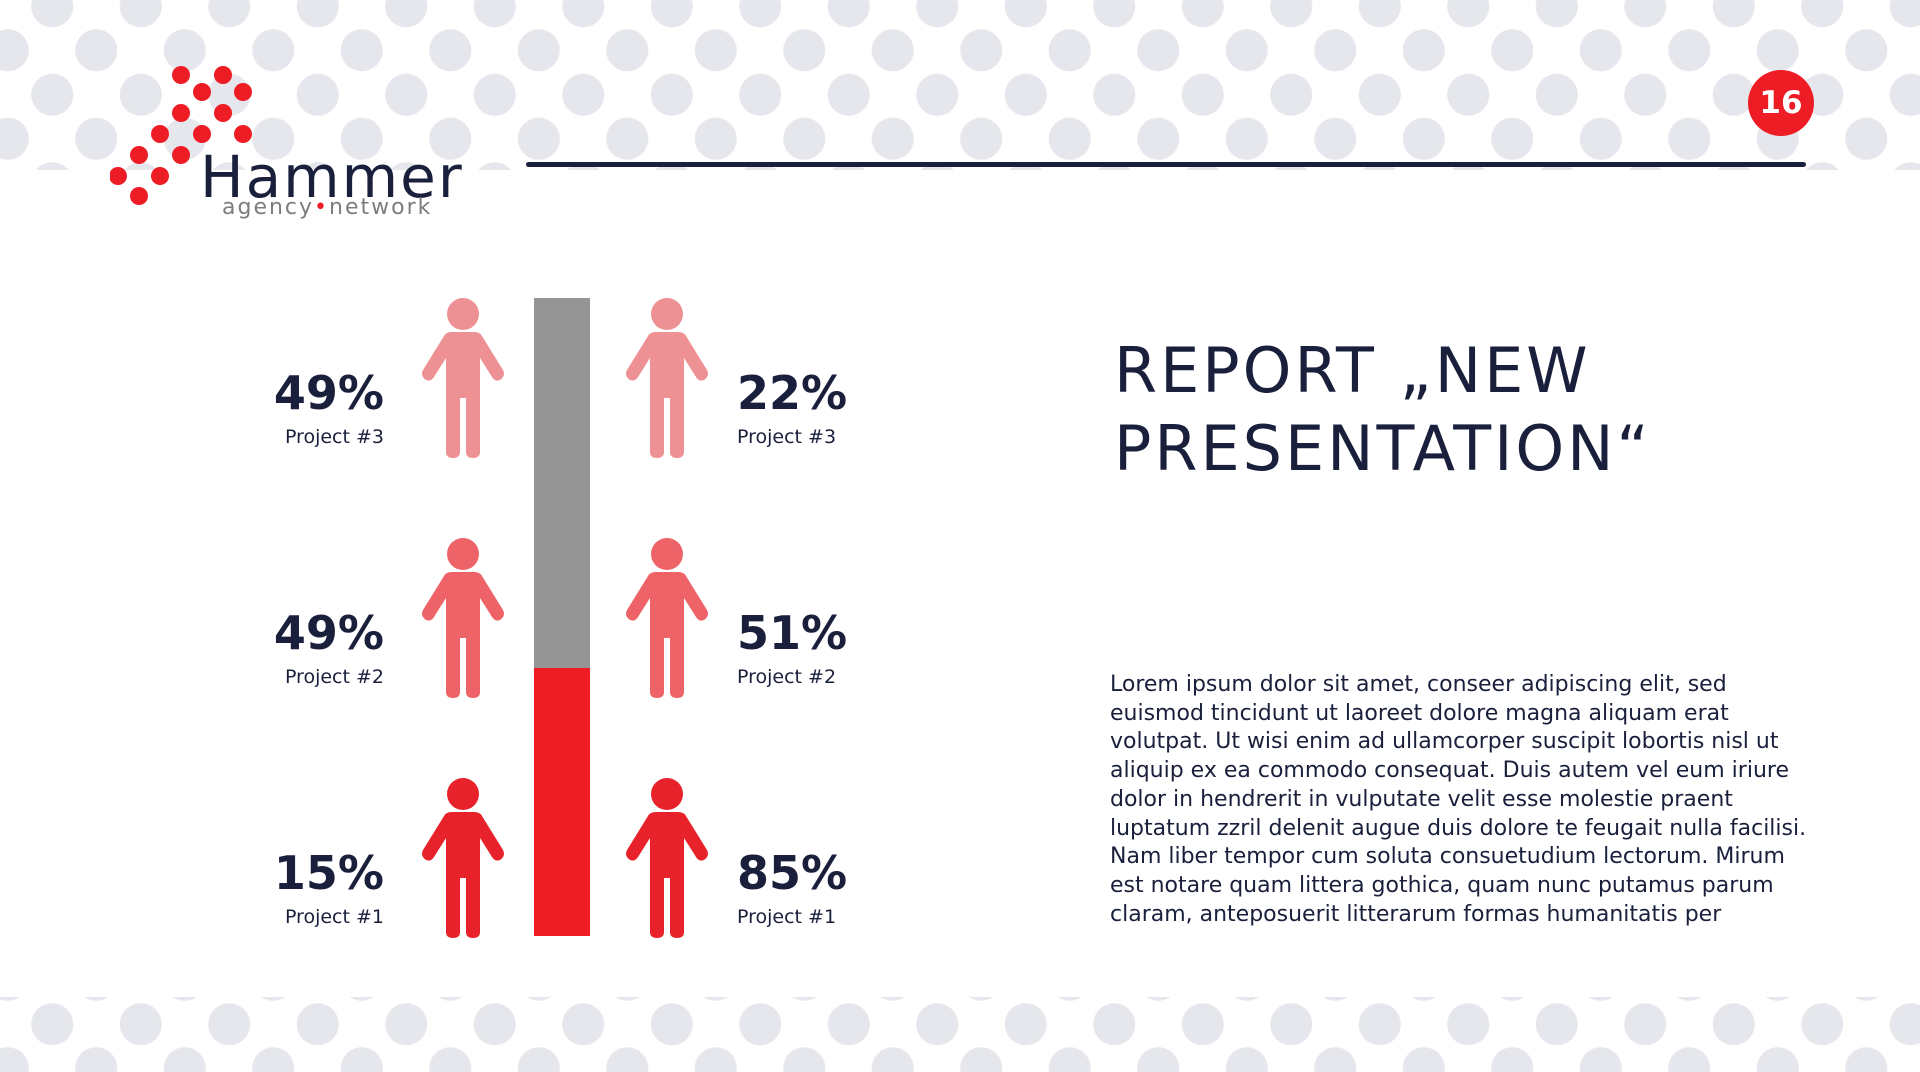  I want to click on stat-right-project-1: 85% Project #1, so click(792, 888).